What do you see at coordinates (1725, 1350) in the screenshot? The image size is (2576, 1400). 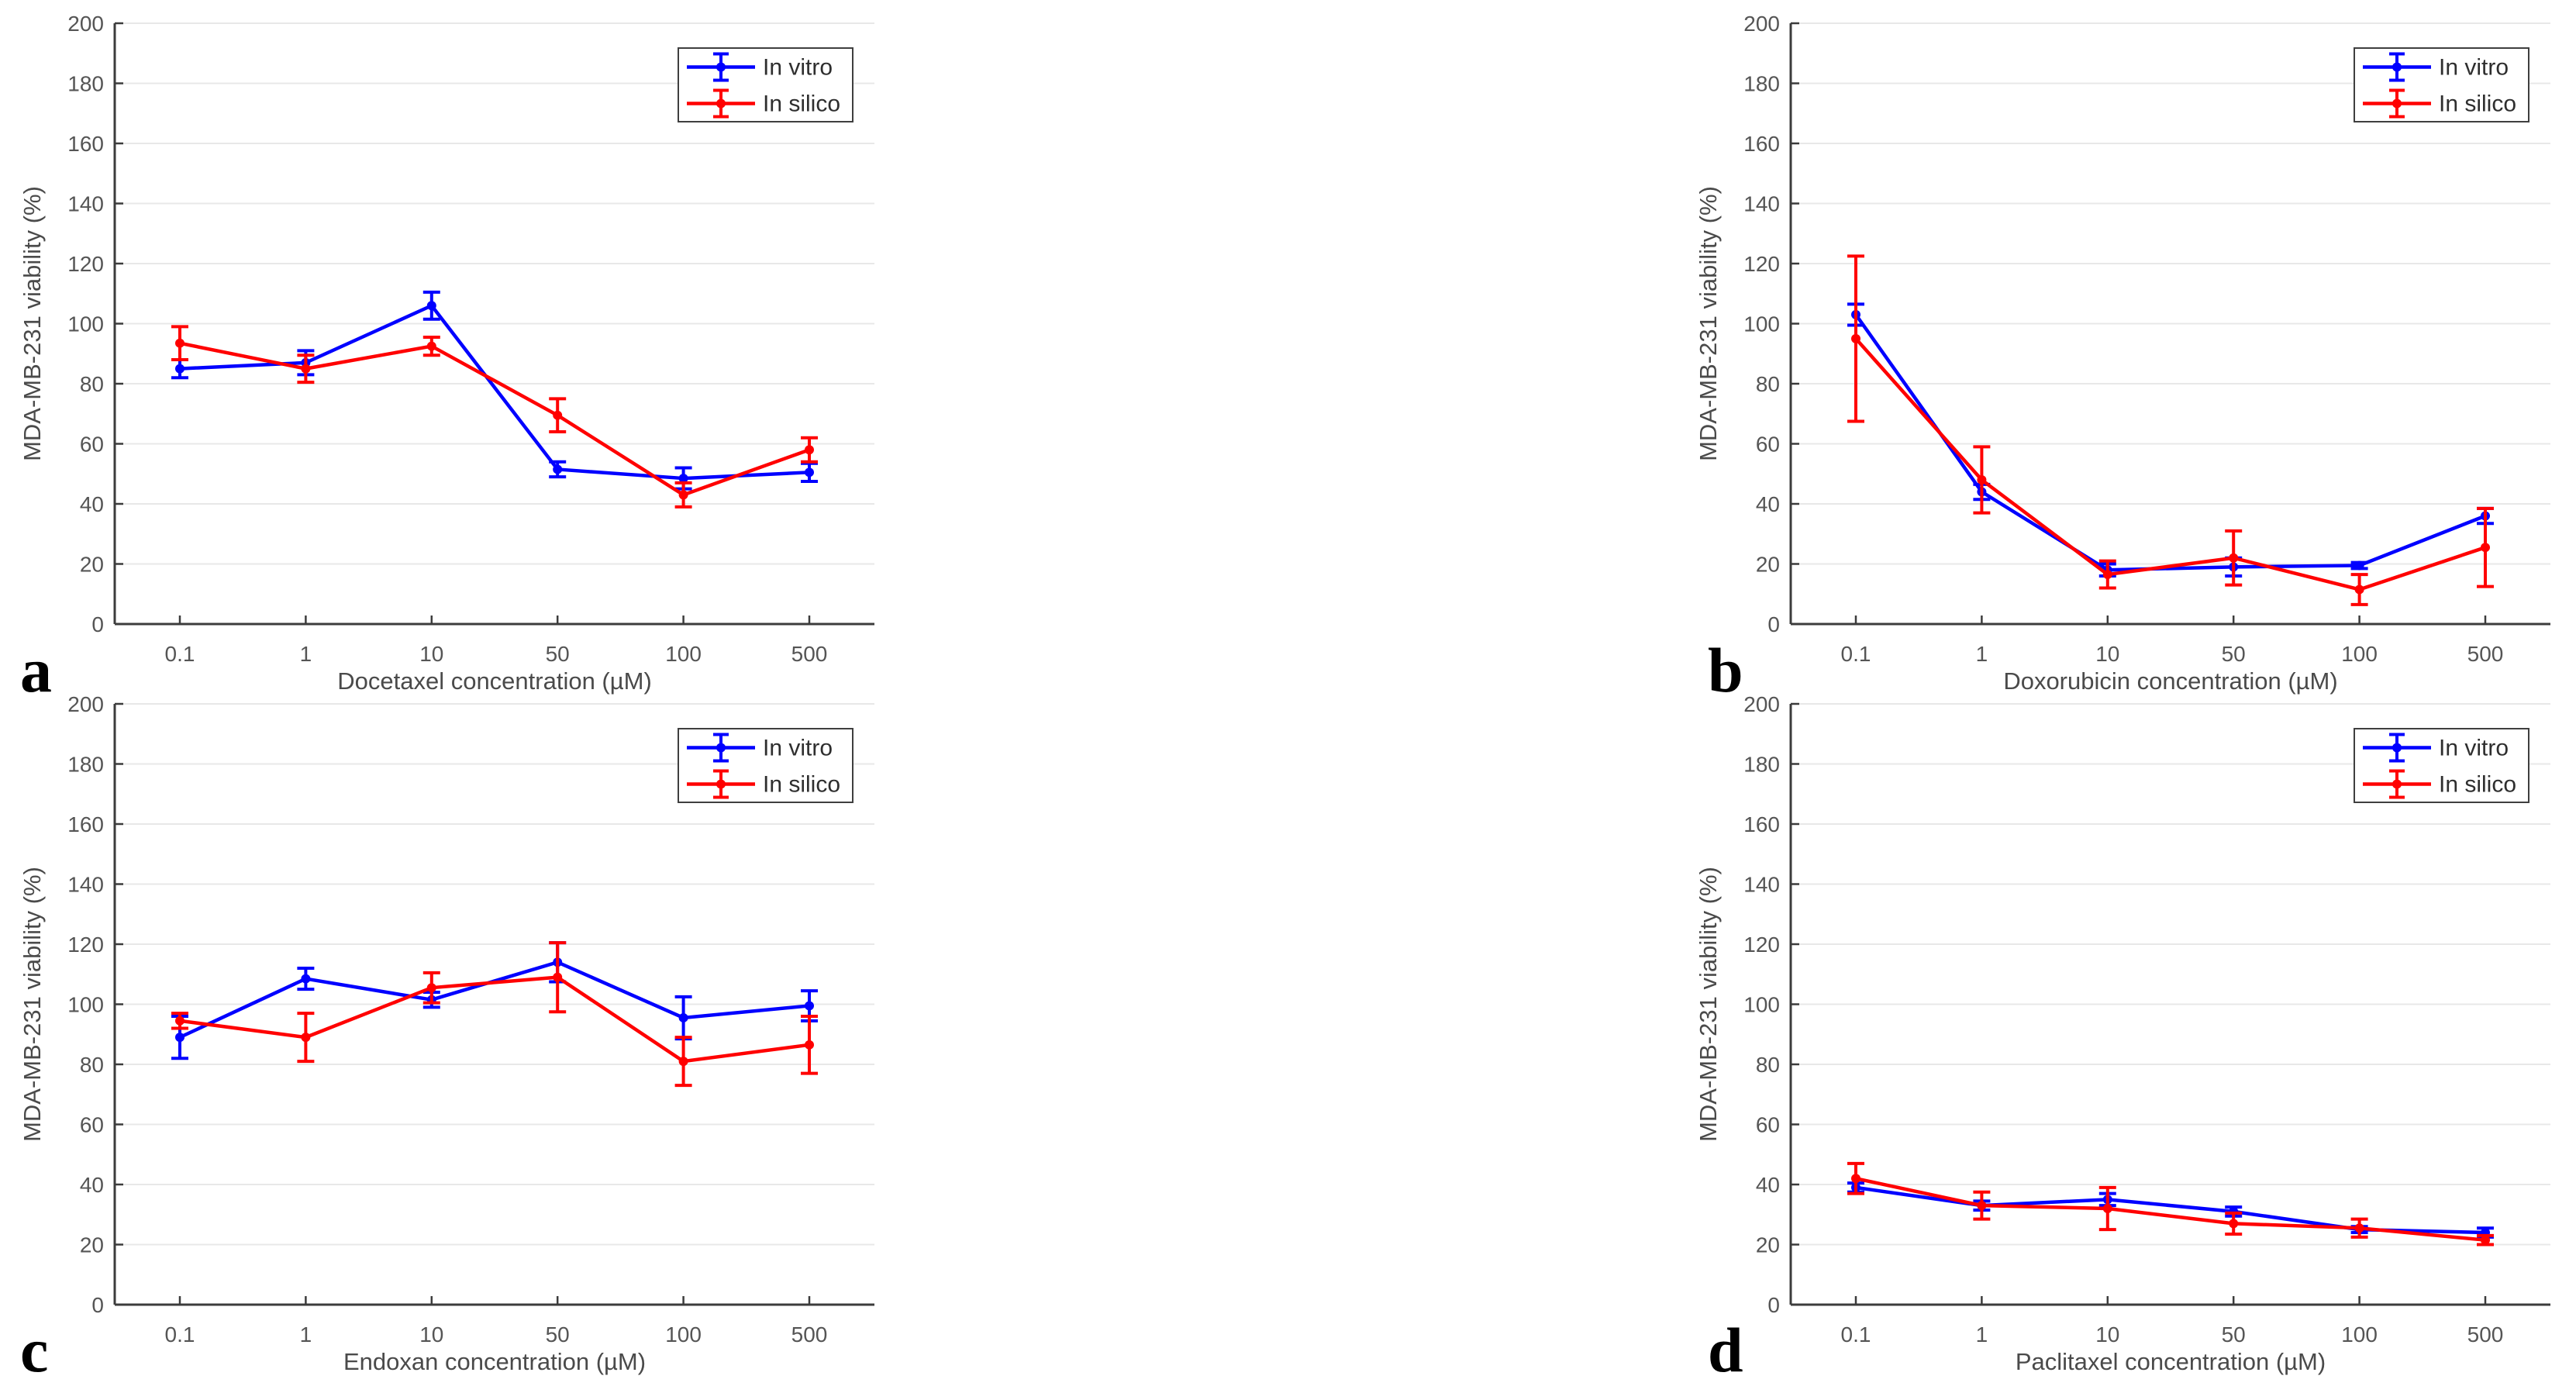 I see `panel-letter-d: d` at bounding box center [1725, 1350].